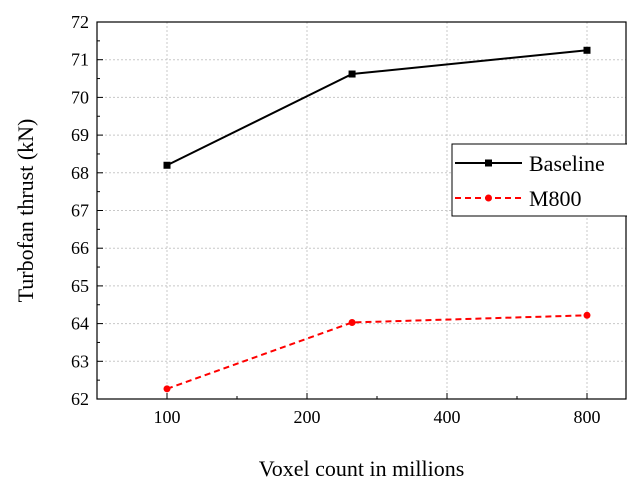 Image resolution: width=627 pixels, height=487 pixels. I want to click on legend-label-baseline: Baseline, so click(567, 163).